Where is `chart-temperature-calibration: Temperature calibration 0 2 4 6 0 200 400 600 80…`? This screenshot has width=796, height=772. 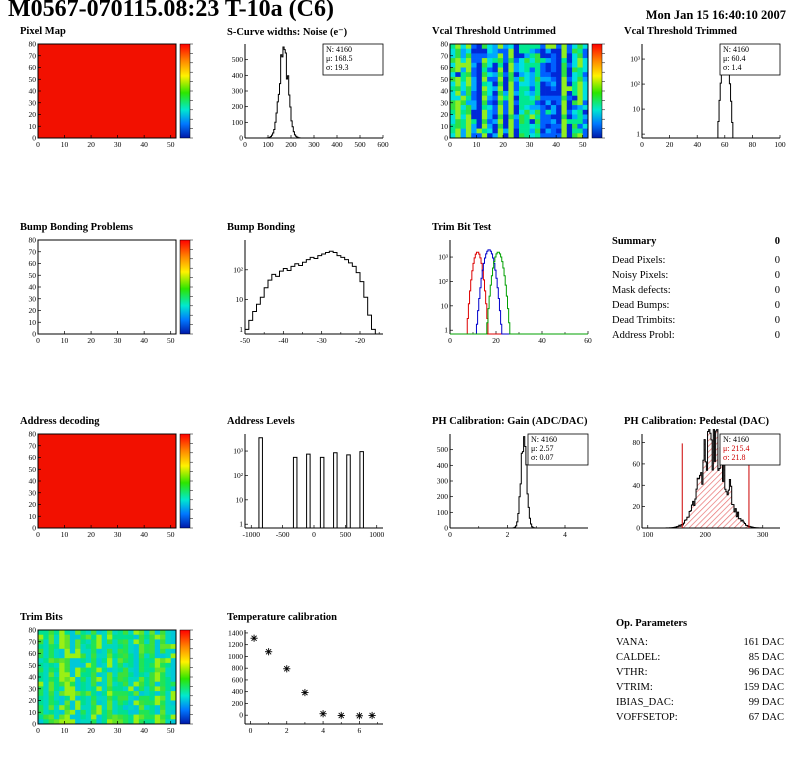
chart-temperature-calibration: Temperature calibration 0 2 4 6 0 200 400 600 80… is located at coordinates (315, 675).